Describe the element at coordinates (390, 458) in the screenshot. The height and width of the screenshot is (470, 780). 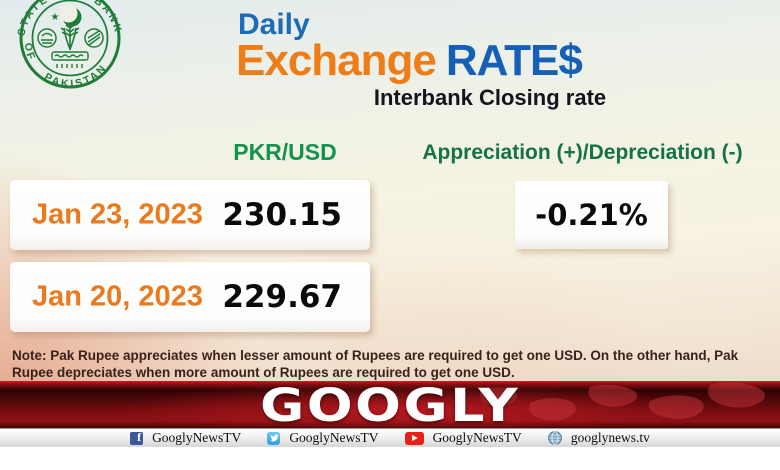
I see `bottom-strip` at that location.